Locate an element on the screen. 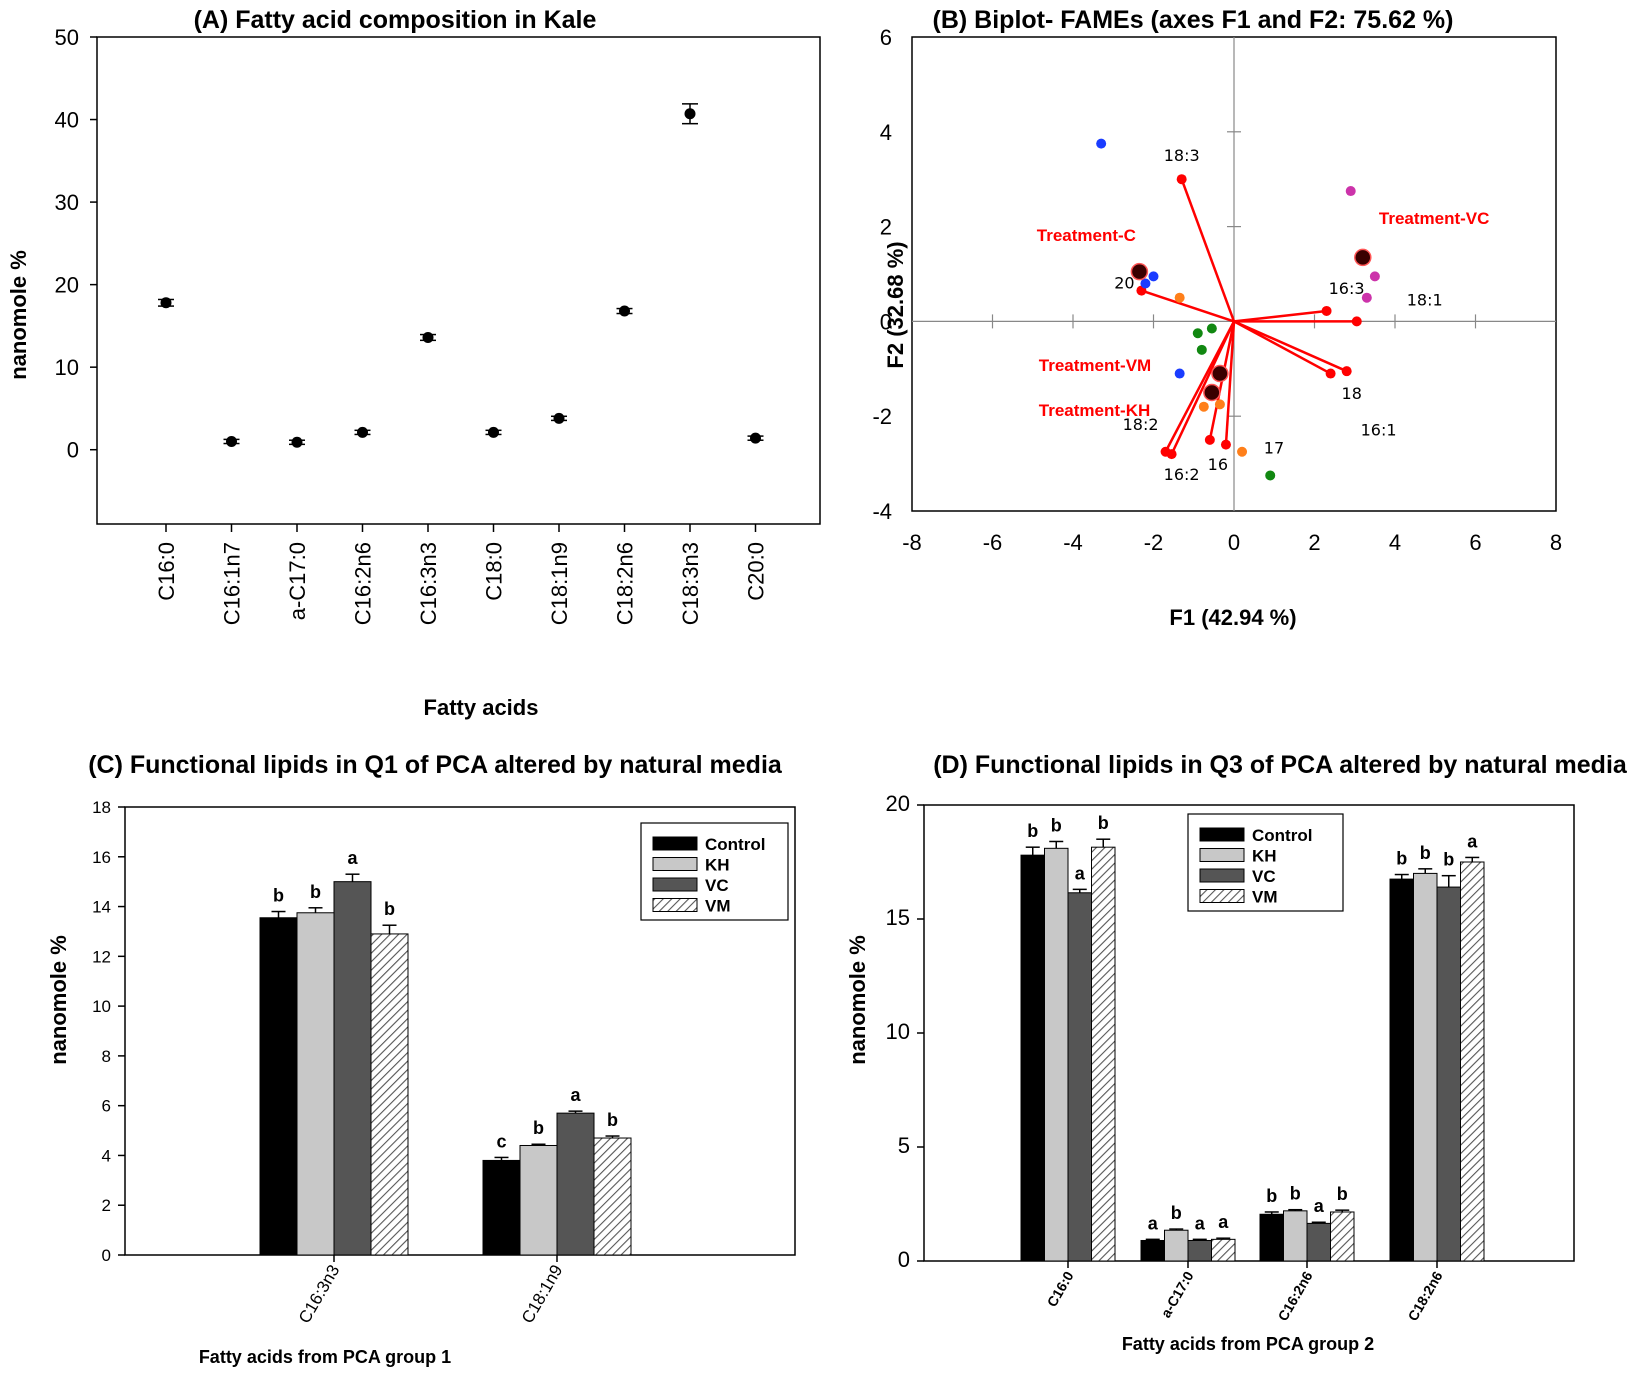 The width and height of the screenshot is (1650, 1375). panel-b-y-tick-label: -4 is located at coordinates (882, 511).